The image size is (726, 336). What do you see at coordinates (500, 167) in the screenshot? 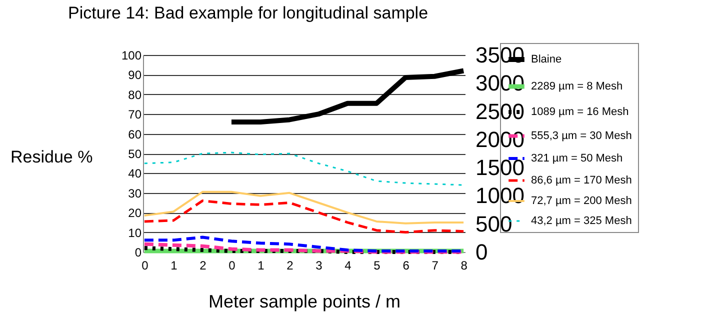
I see `y2-tick-label: 1500` at bounding box center [500, 167].